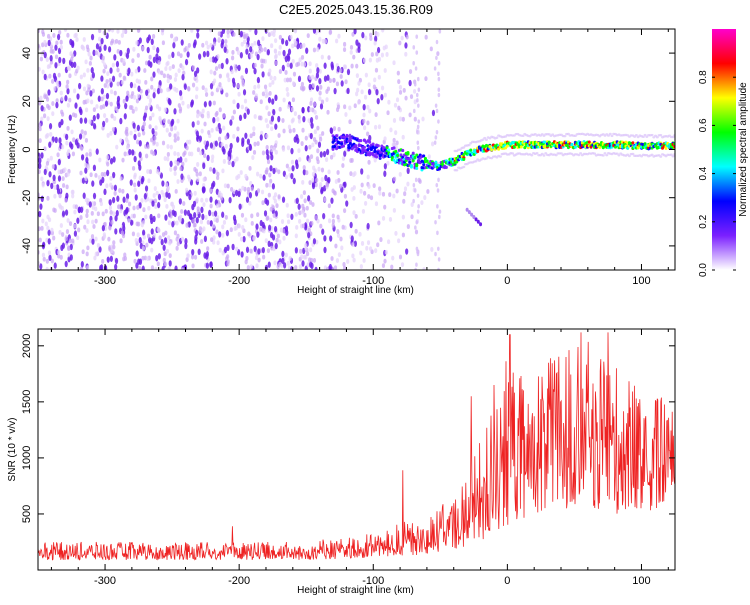 The width and height of the screenshot is (750, 605). What do you see at coordinates (373, 281) in the screenshot?
I see `spectrogram-x-tick-label: -100` at bounding box center [373, 281].